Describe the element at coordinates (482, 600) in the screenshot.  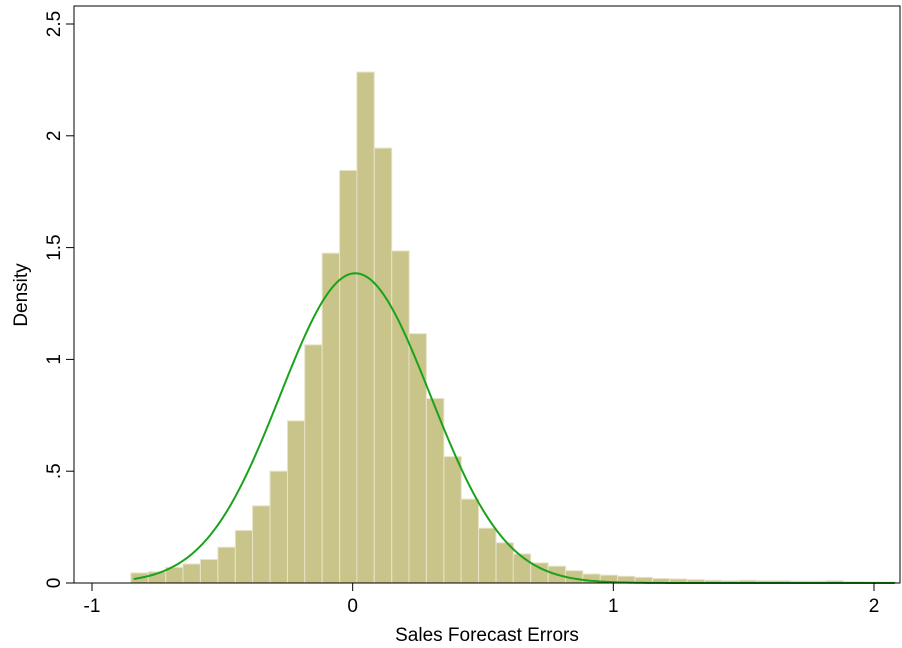
I see `x-axis-ticks: -1 0 1 2` at that location.